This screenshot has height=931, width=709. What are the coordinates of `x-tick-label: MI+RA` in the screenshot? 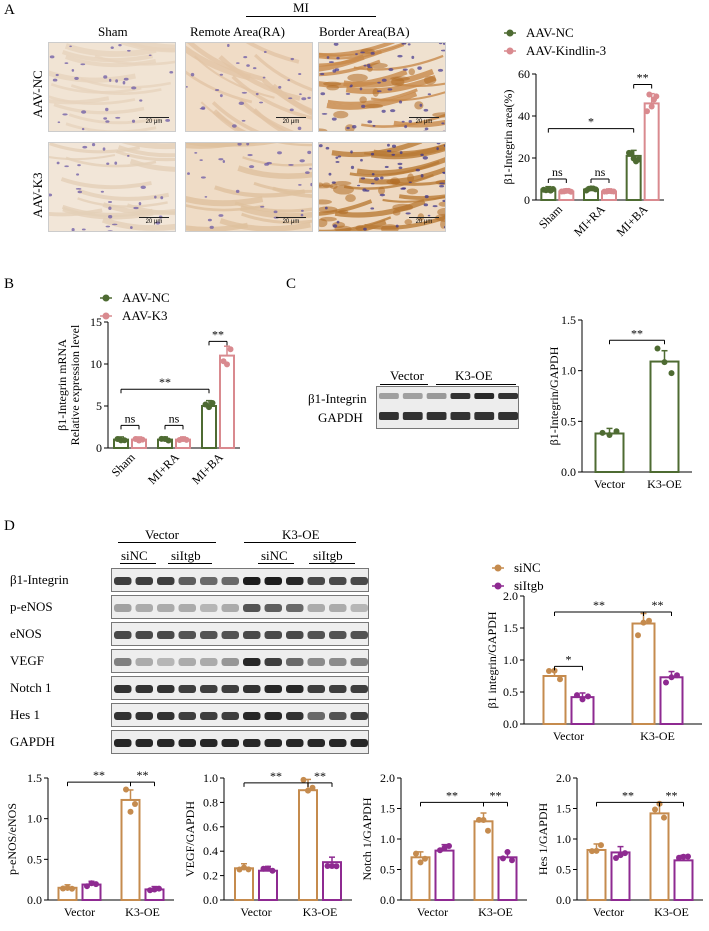 It's located at (163, 468).